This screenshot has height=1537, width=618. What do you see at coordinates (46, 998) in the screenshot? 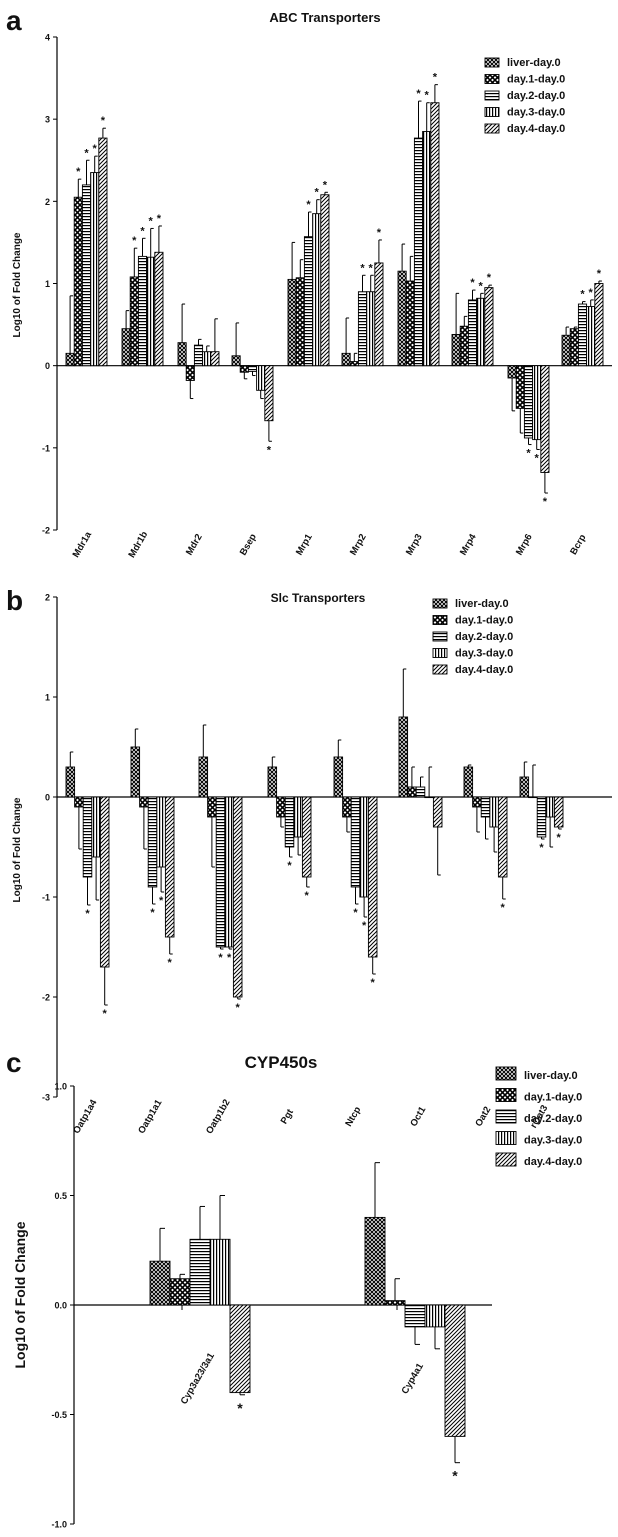
I see `y-tick-label: -2` at bounding box center [46, 998].